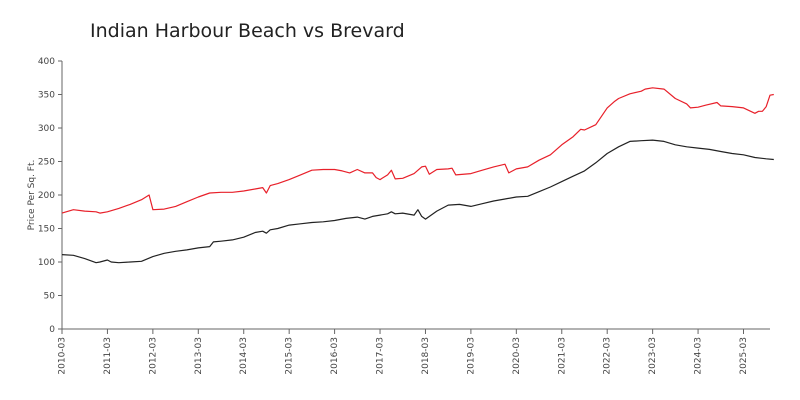 The image size is (800, 400). What do you see at coordinates (517, 356) in the screenshot?
I see `x-tick-label: 2020-03` at bounding box center [517, 356].